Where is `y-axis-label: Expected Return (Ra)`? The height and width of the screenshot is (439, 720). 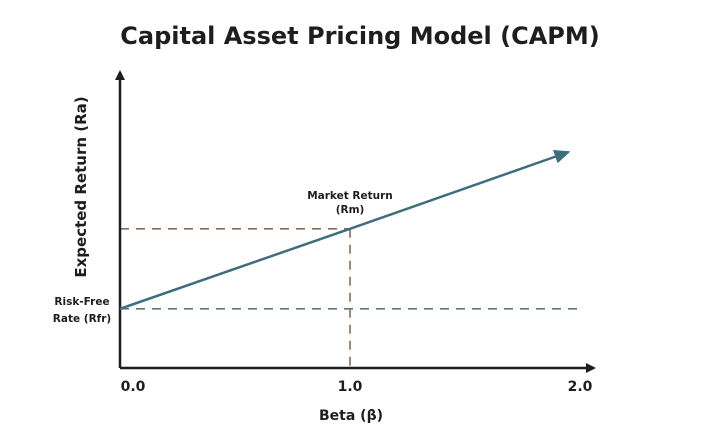 y-axis-label: Expected Return (Ra) is located at coordinates (81, 186).